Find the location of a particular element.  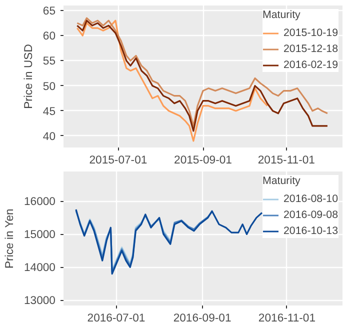

y-tick-label: 15000 is located at coordinates (40, 235).